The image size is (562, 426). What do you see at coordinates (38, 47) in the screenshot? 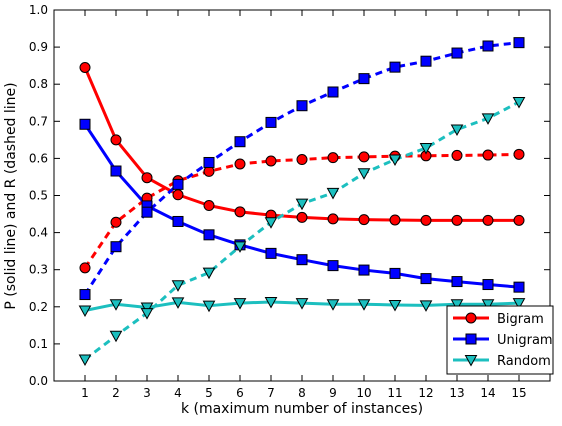
I see `y-tick-label: 0.9` at bounding box center [38, 47].